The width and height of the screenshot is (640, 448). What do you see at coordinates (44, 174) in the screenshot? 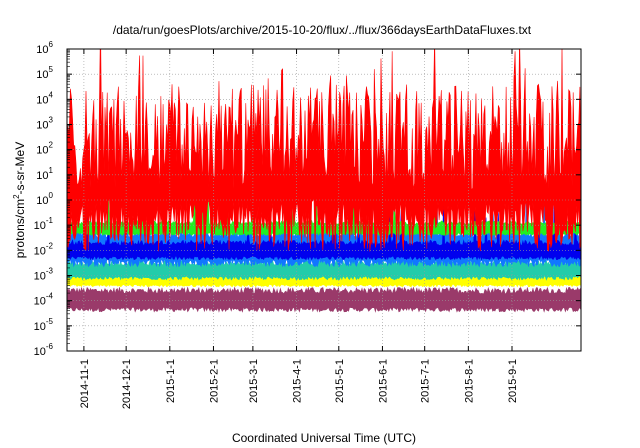
I see `y-tick-label: 10¹` at bounding box center [44, 174].